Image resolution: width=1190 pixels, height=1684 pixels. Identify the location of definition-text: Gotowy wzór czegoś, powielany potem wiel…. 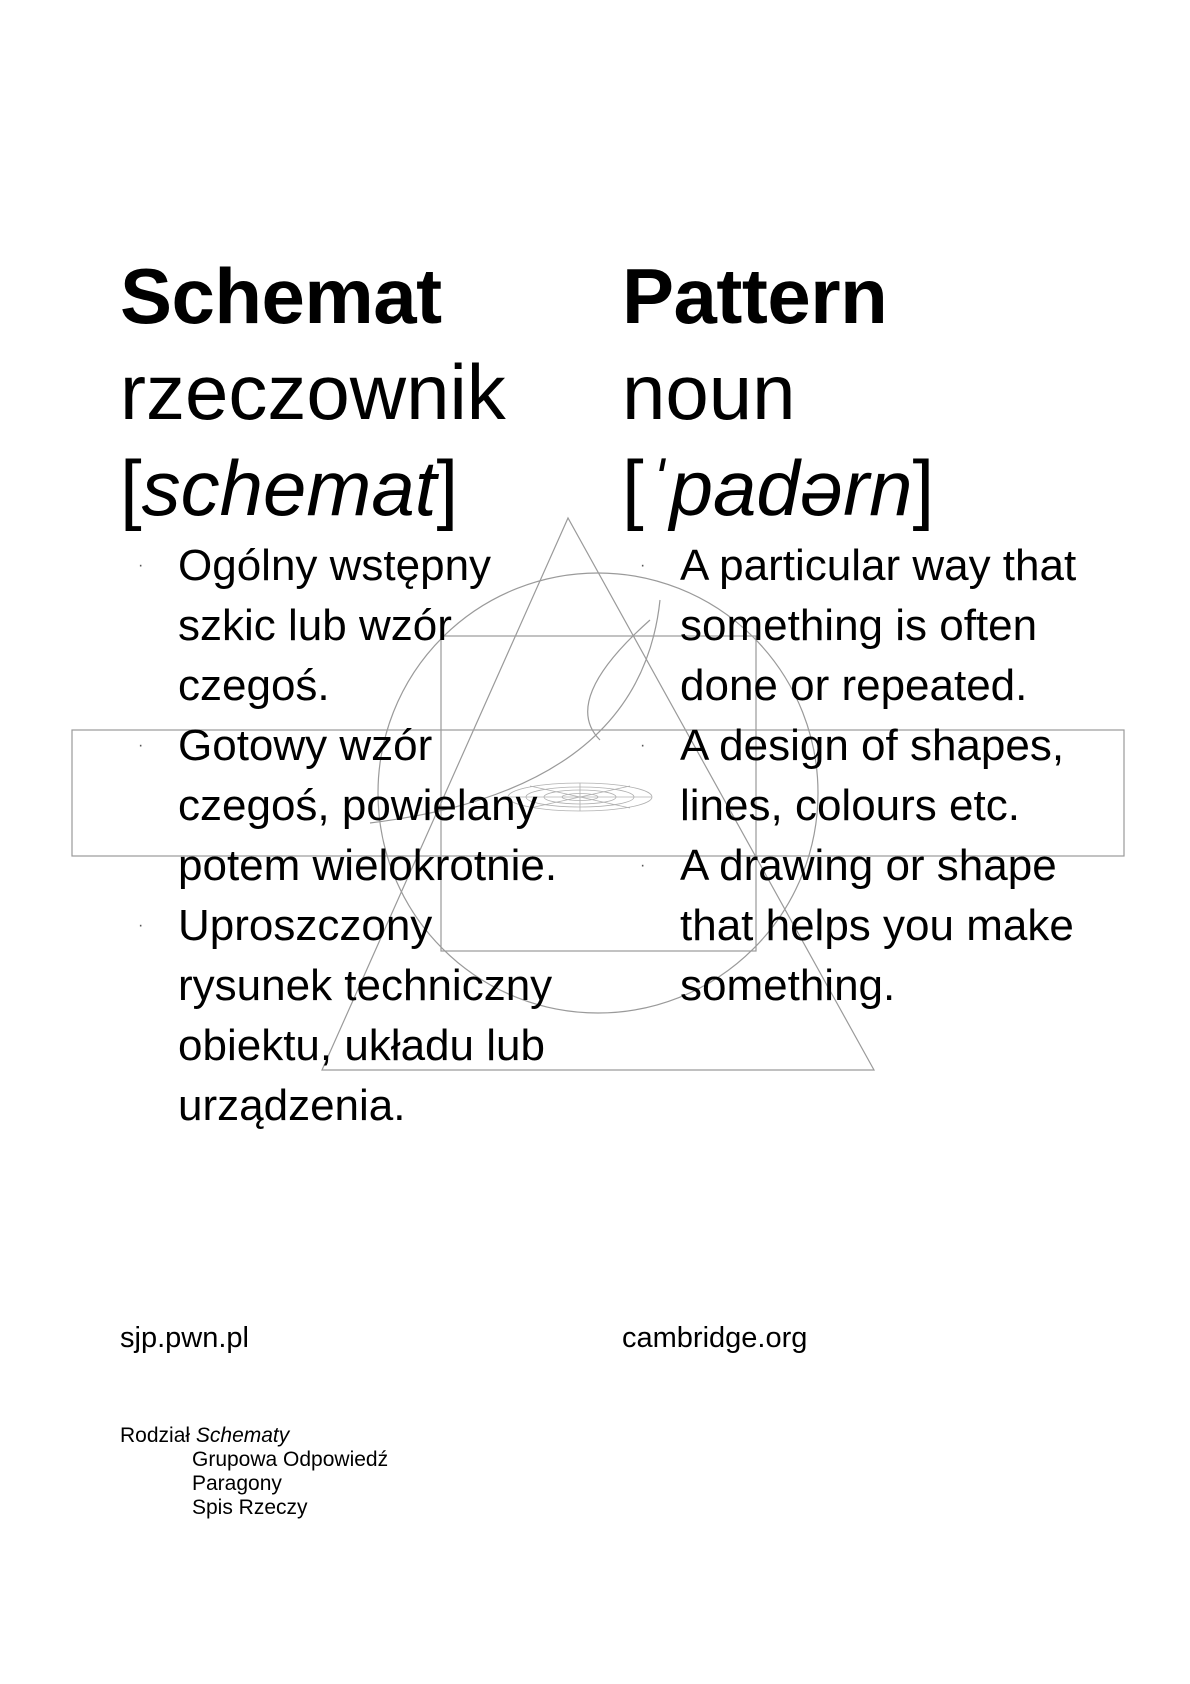
(368, 805).